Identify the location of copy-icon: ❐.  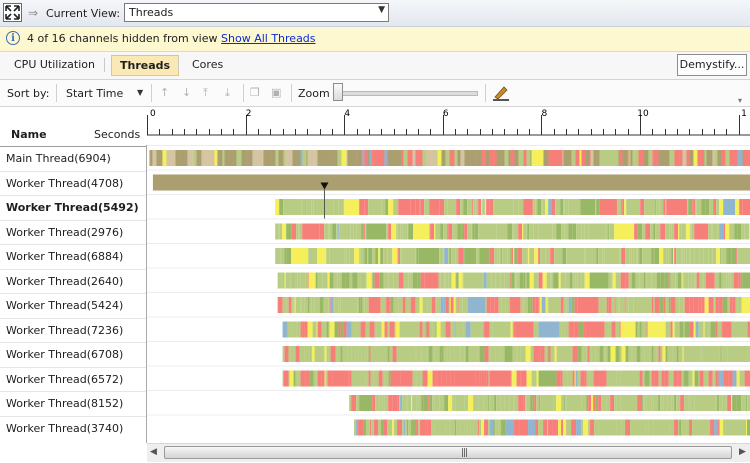
(255, 92).